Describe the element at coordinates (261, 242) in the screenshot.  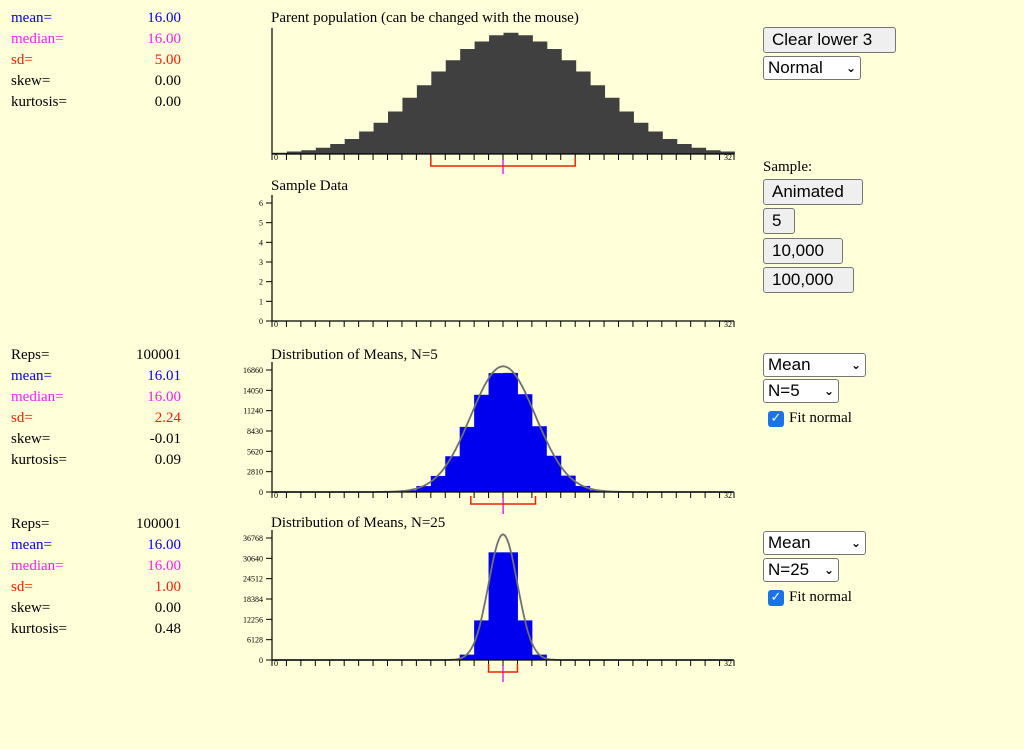
I see `y-tick-label: 4` at that location.